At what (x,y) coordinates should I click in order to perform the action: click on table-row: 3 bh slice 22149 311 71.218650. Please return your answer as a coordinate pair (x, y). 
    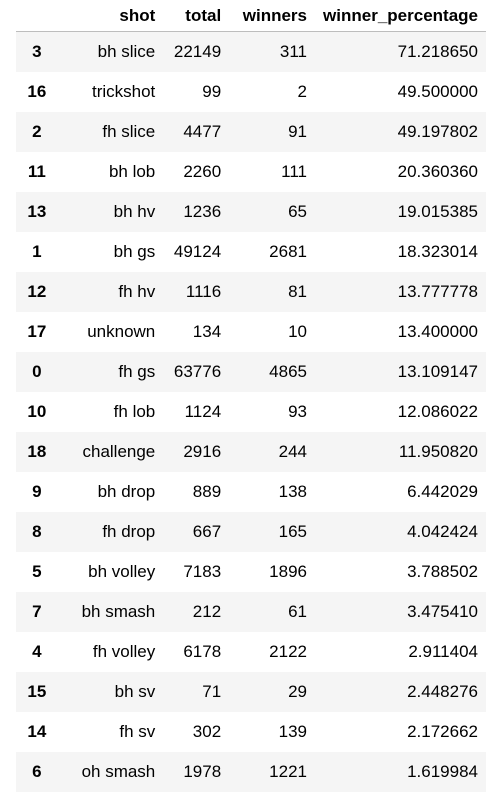
    Looking at the image, I should click on (251, 51).